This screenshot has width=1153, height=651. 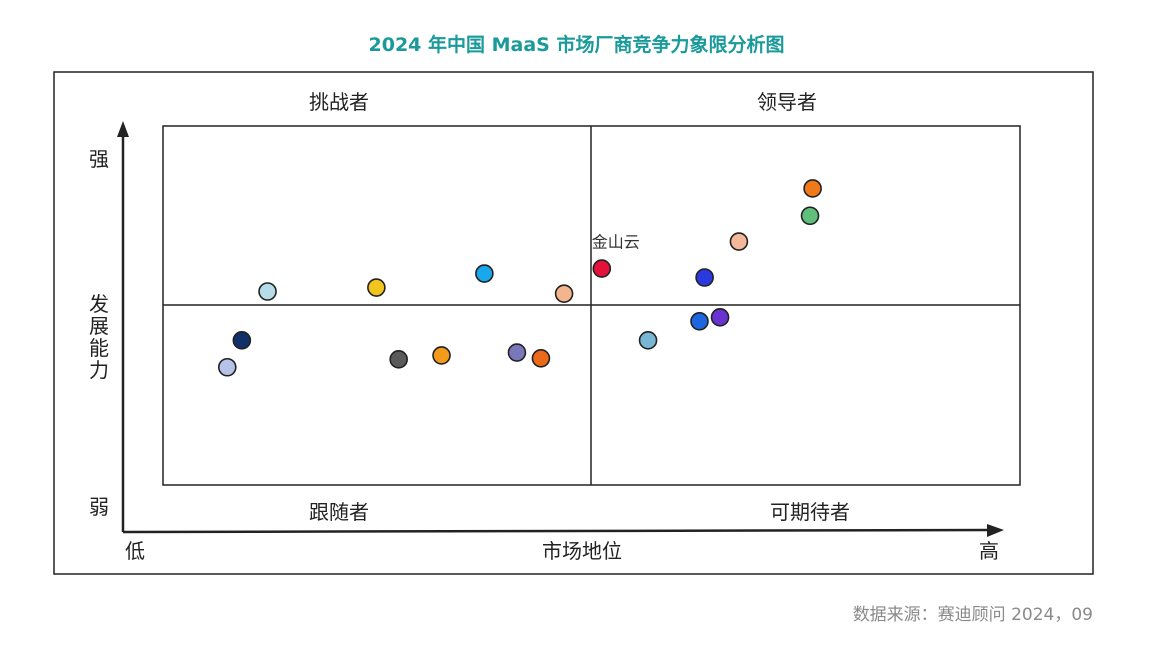 What do you see at coordinates (810, 512) in the screenshot?
I see `quadrant-label-promising: 可期待者` at bounding box center [810, 512].